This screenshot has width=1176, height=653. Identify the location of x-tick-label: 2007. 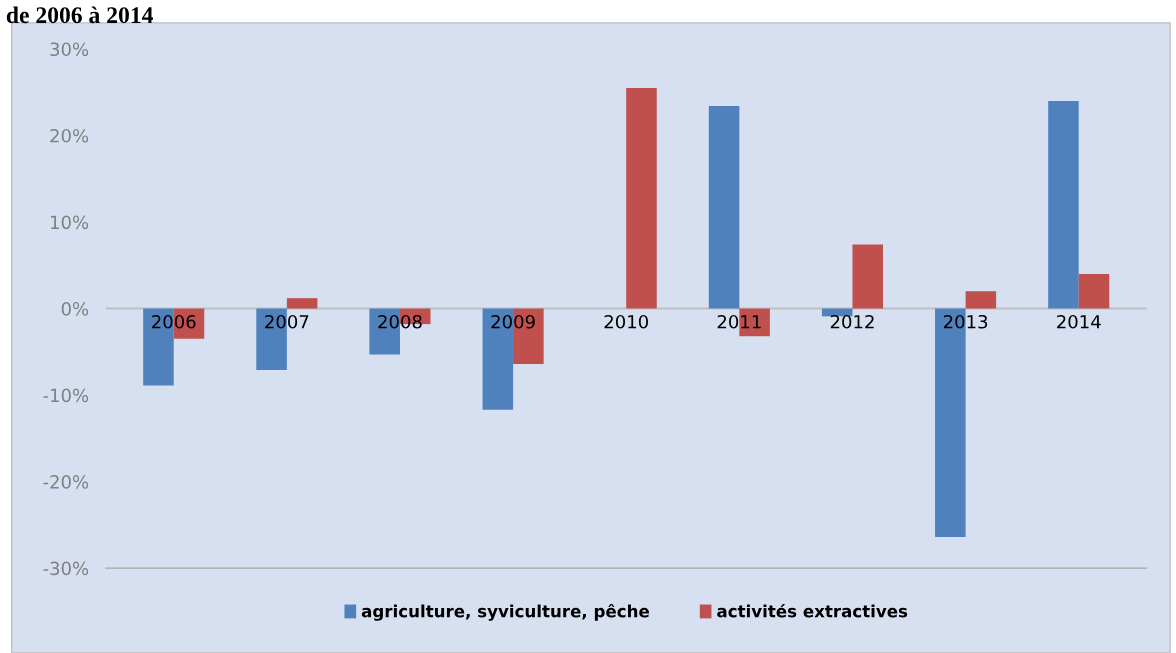
(287, 321).